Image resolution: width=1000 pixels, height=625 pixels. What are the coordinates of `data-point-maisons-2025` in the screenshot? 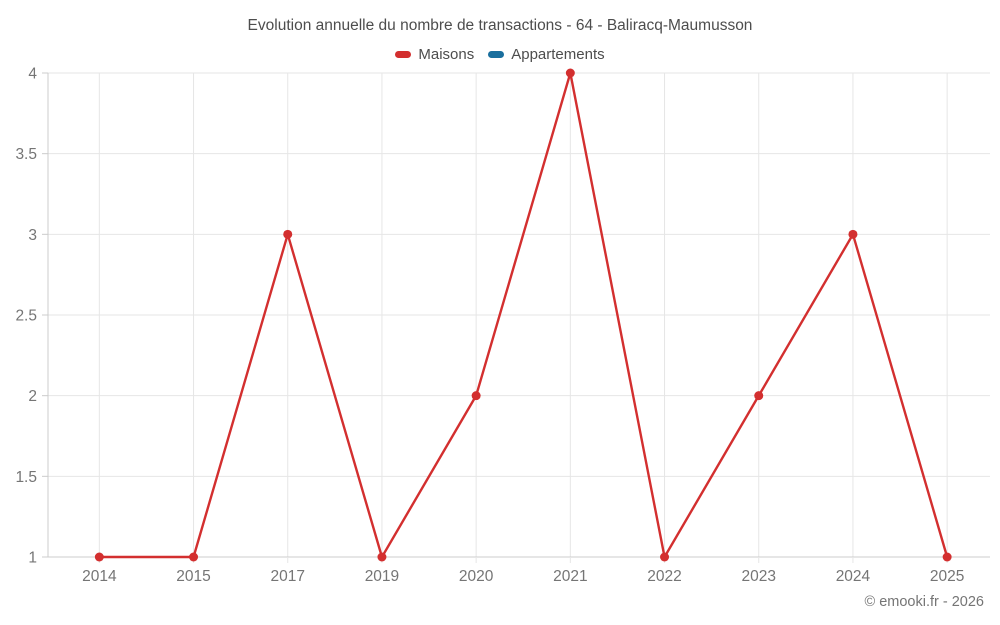 It's located at (947, 557).